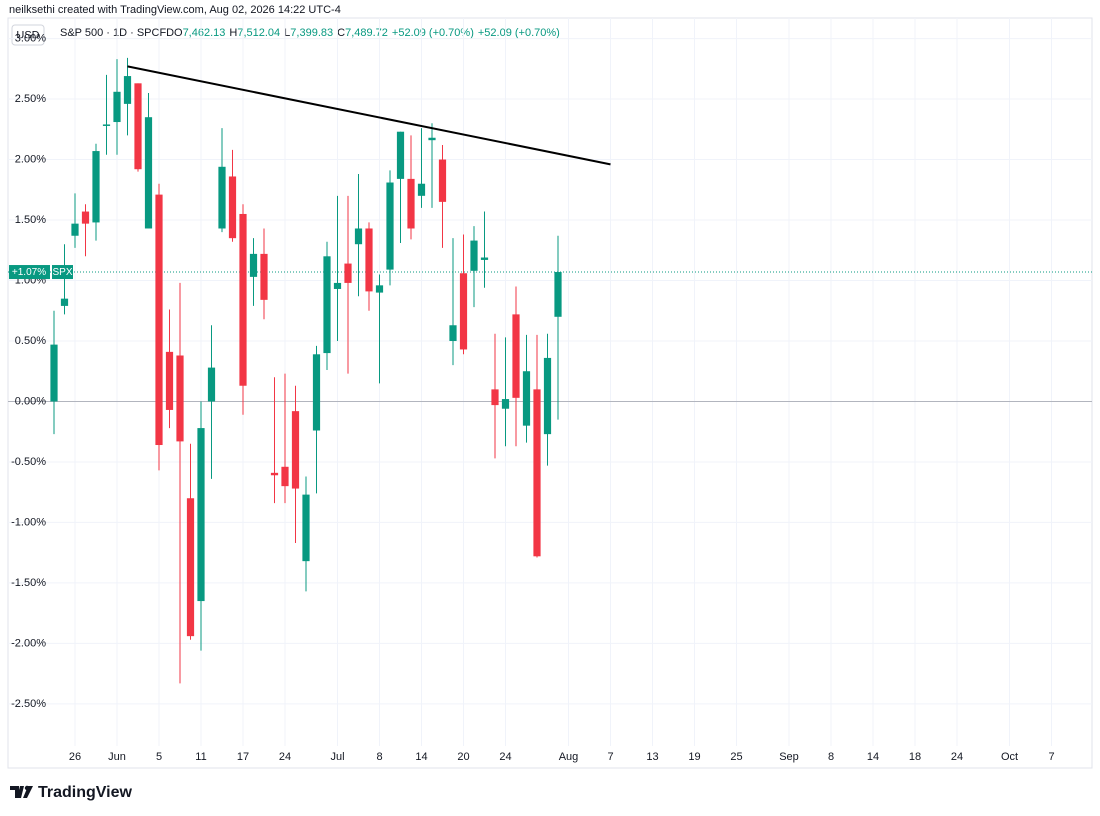  What do you see at coordinates (915, 757) in the screenshot?
I see `x-tick-label: 18` at bounding box center [915, 757].